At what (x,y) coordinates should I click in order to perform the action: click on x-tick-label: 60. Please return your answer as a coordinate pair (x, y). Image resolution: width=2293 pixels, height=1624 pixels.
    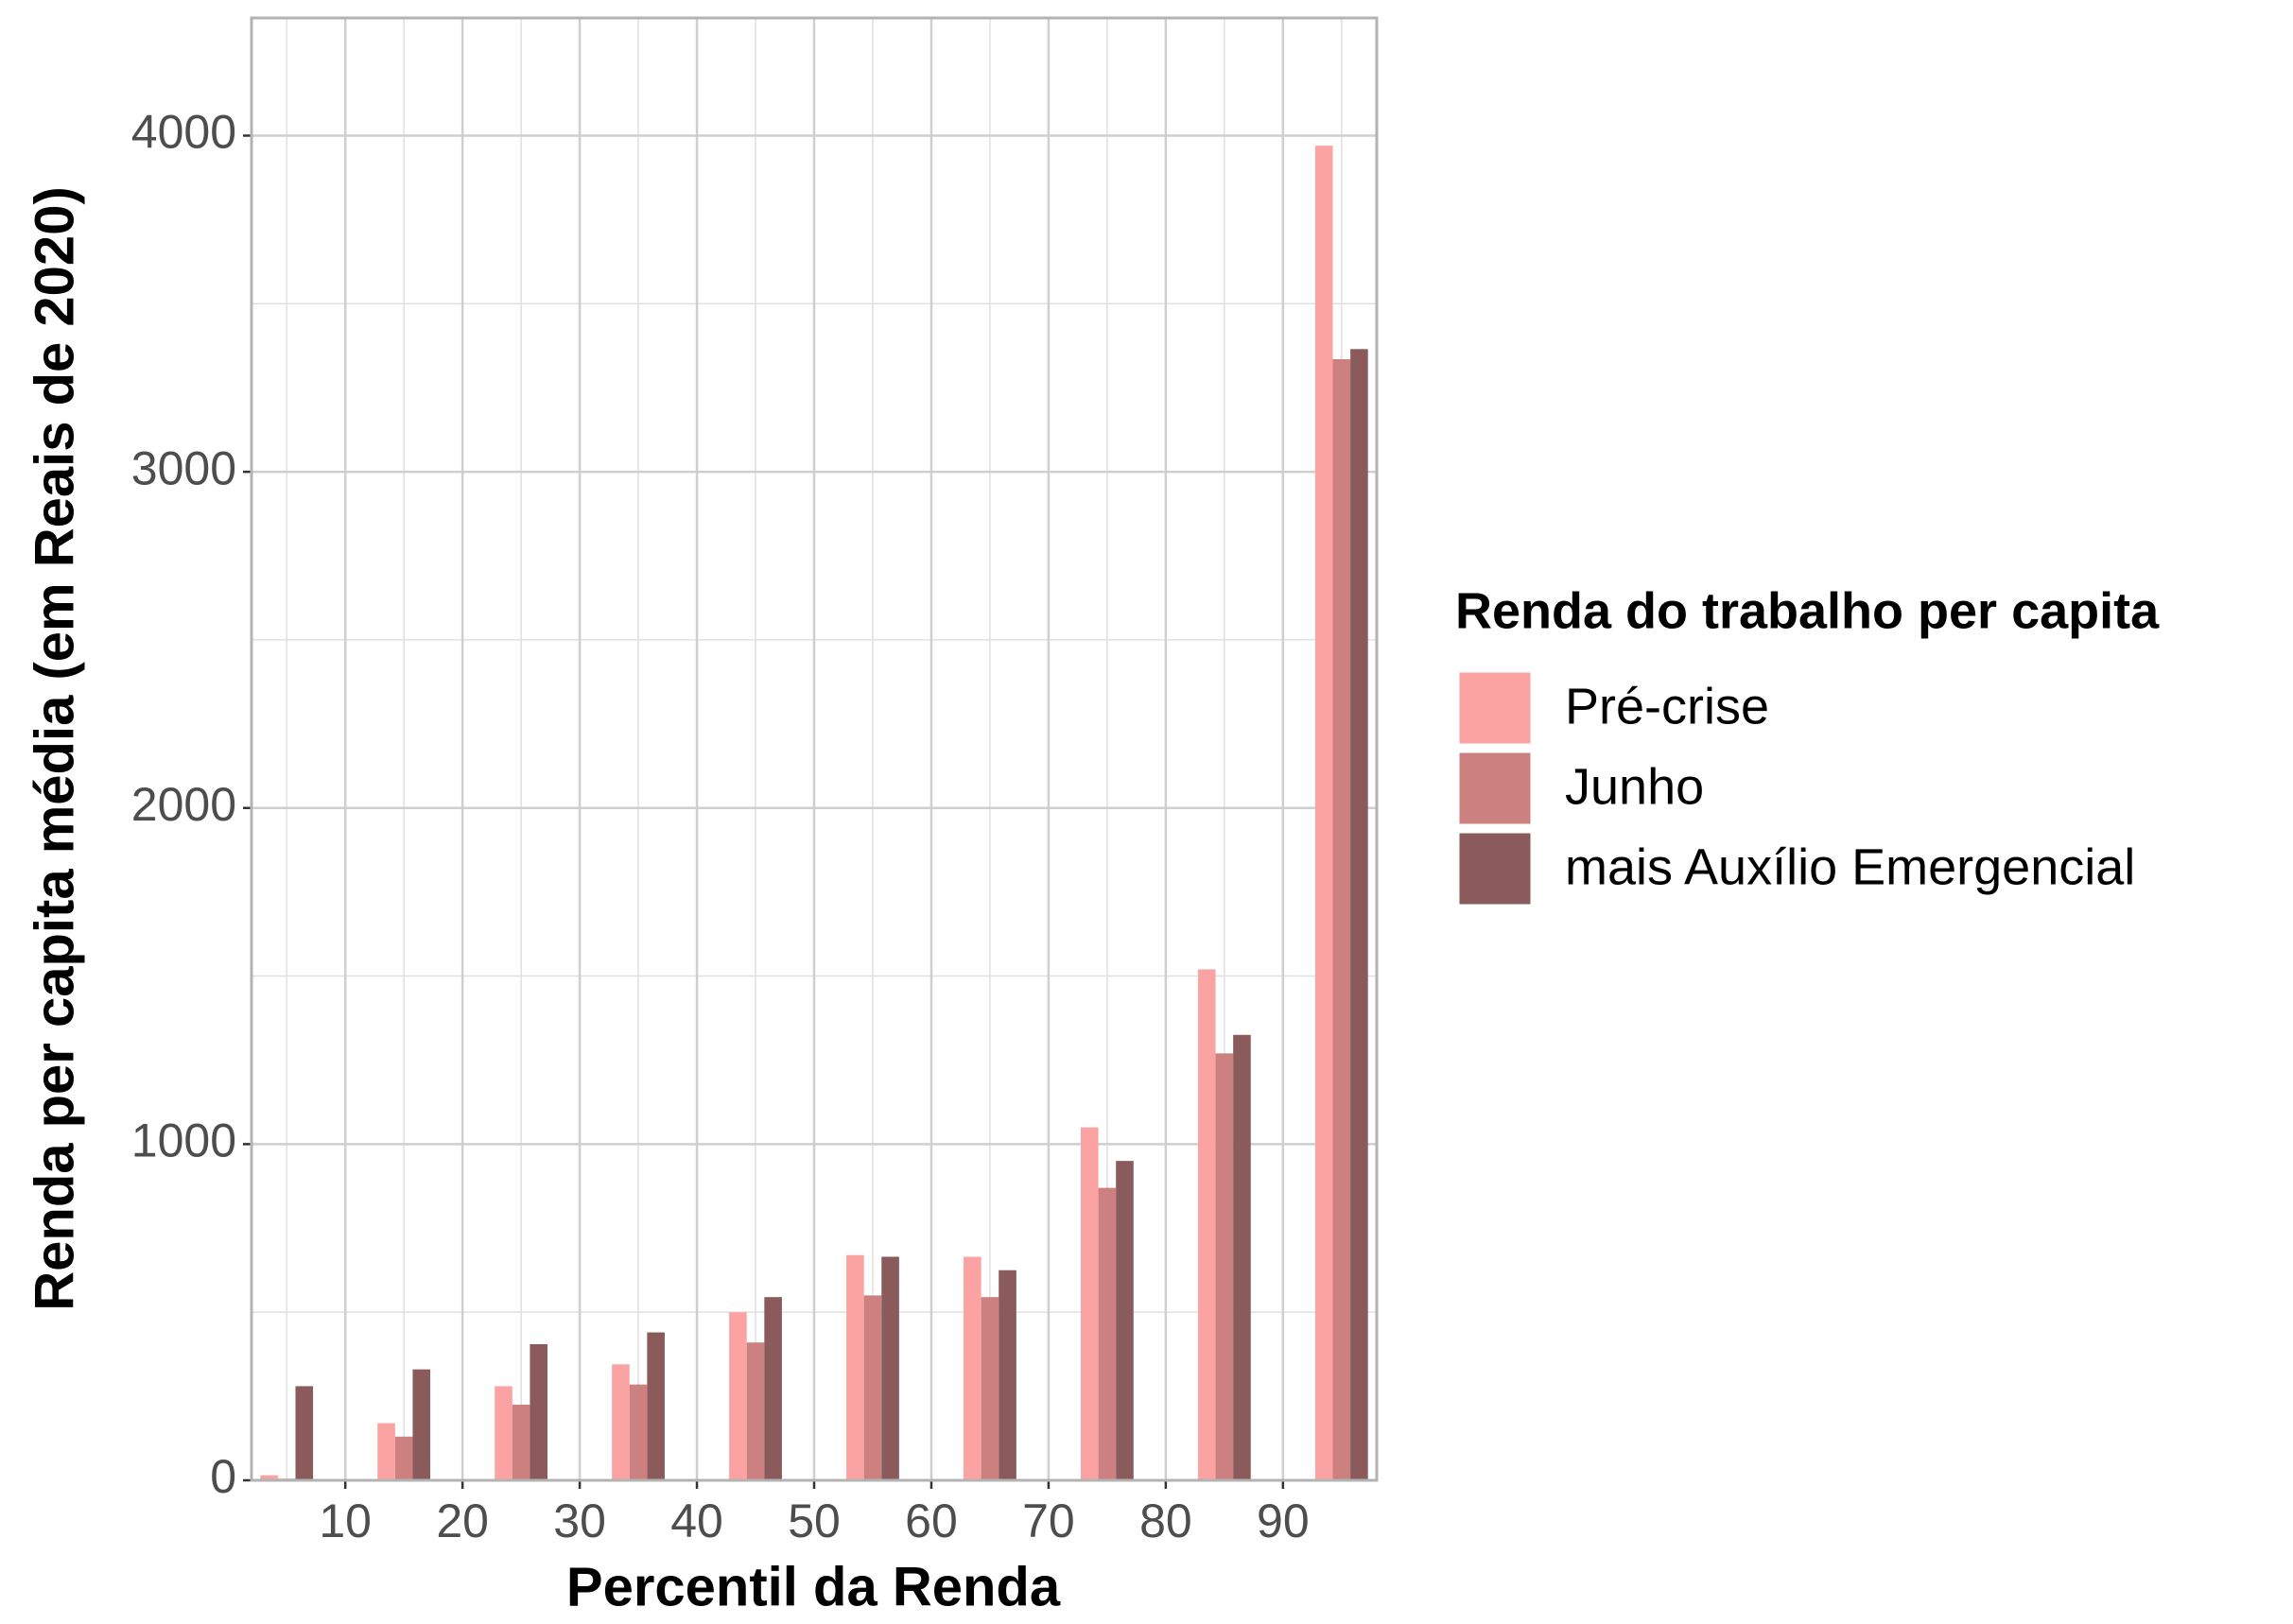
    Looking at the image, I should click on (932, 1520).